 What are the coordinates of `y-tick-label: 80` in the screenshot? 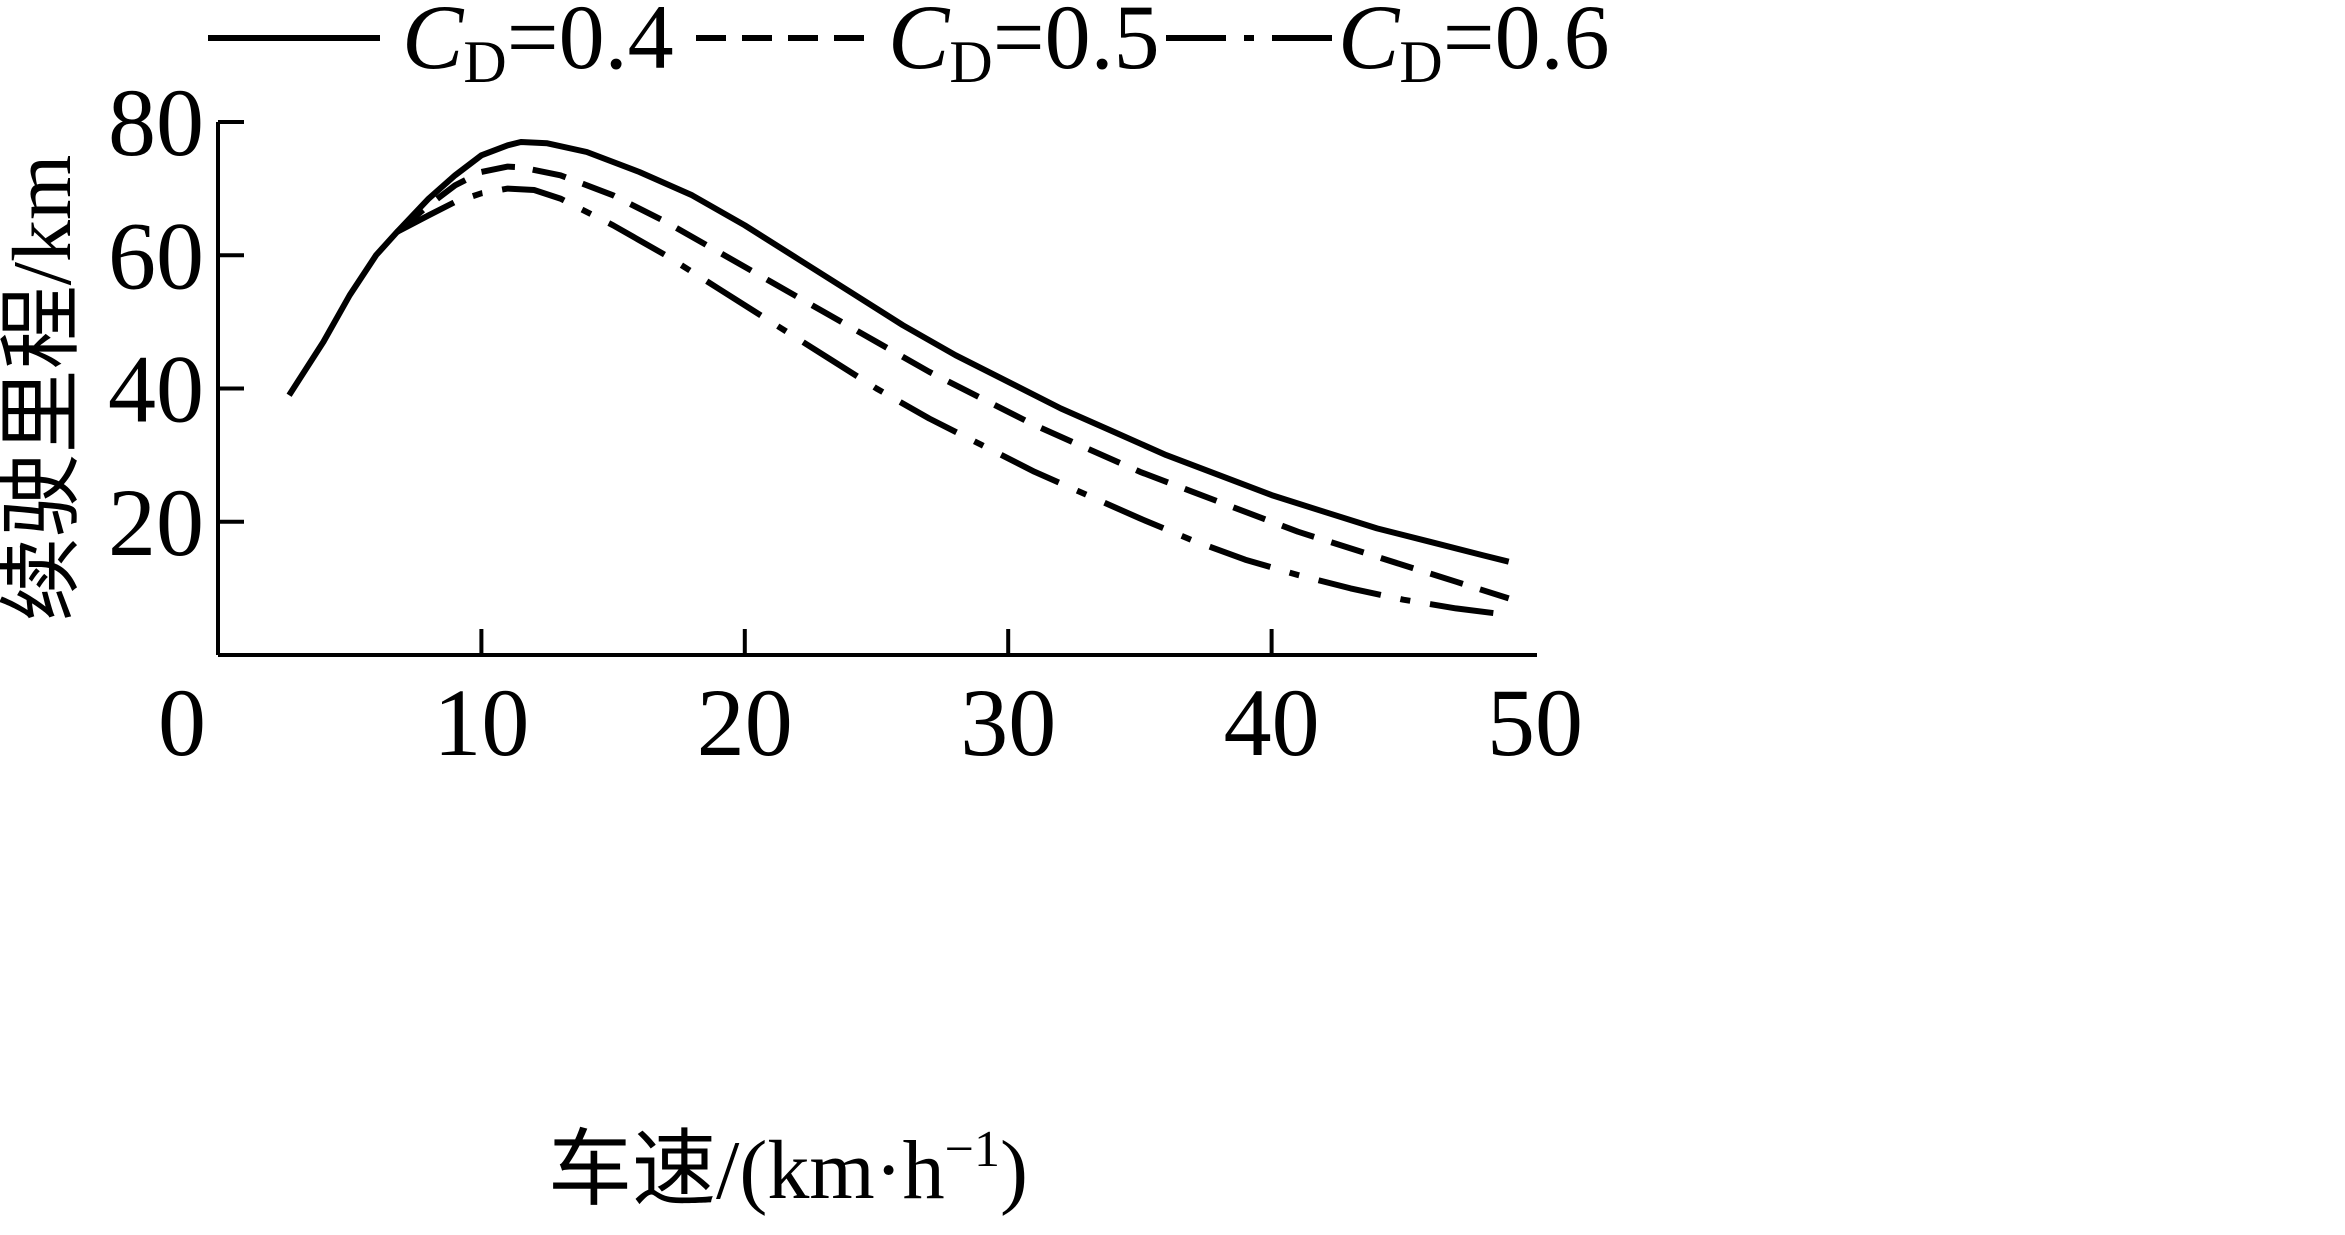 It's located at (156, 122).